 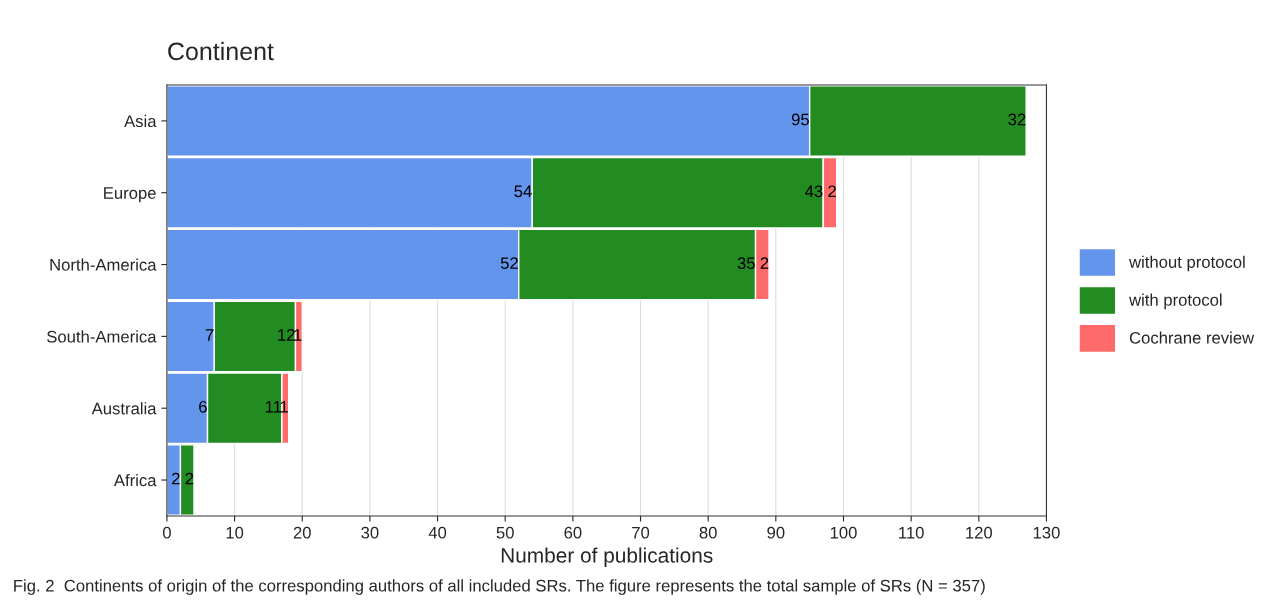 I want to click on data-label: 6, so click(x=203, y=406).